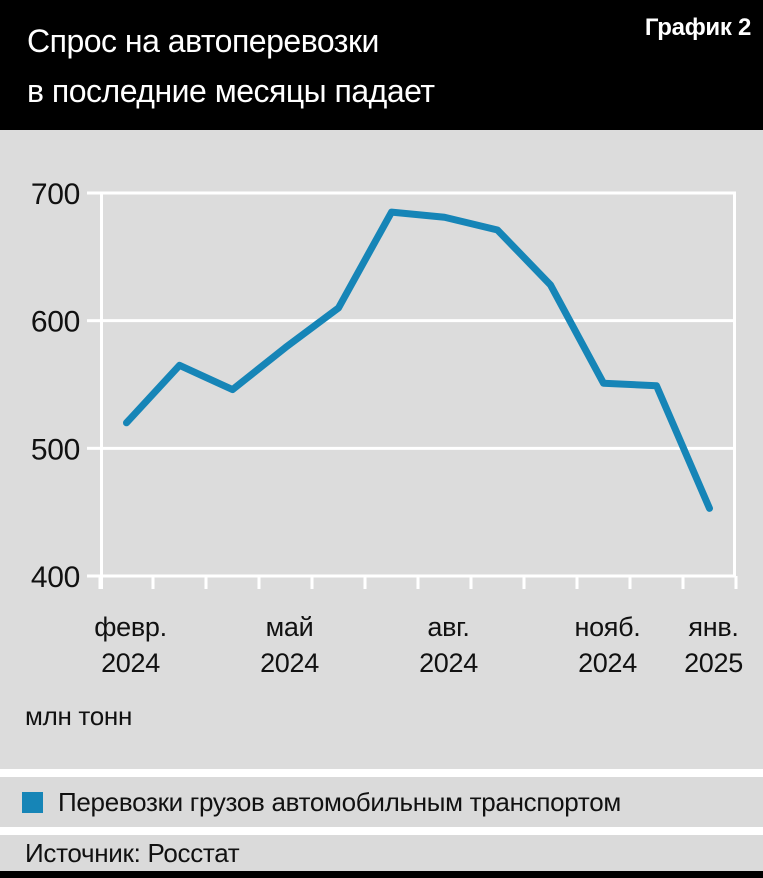 The height and width of the screenshot is (878, 763). What do you see at coordinates (713, 663) in the screenshot?
I see `svg-text: 2025` at bounding box center [713, 663].